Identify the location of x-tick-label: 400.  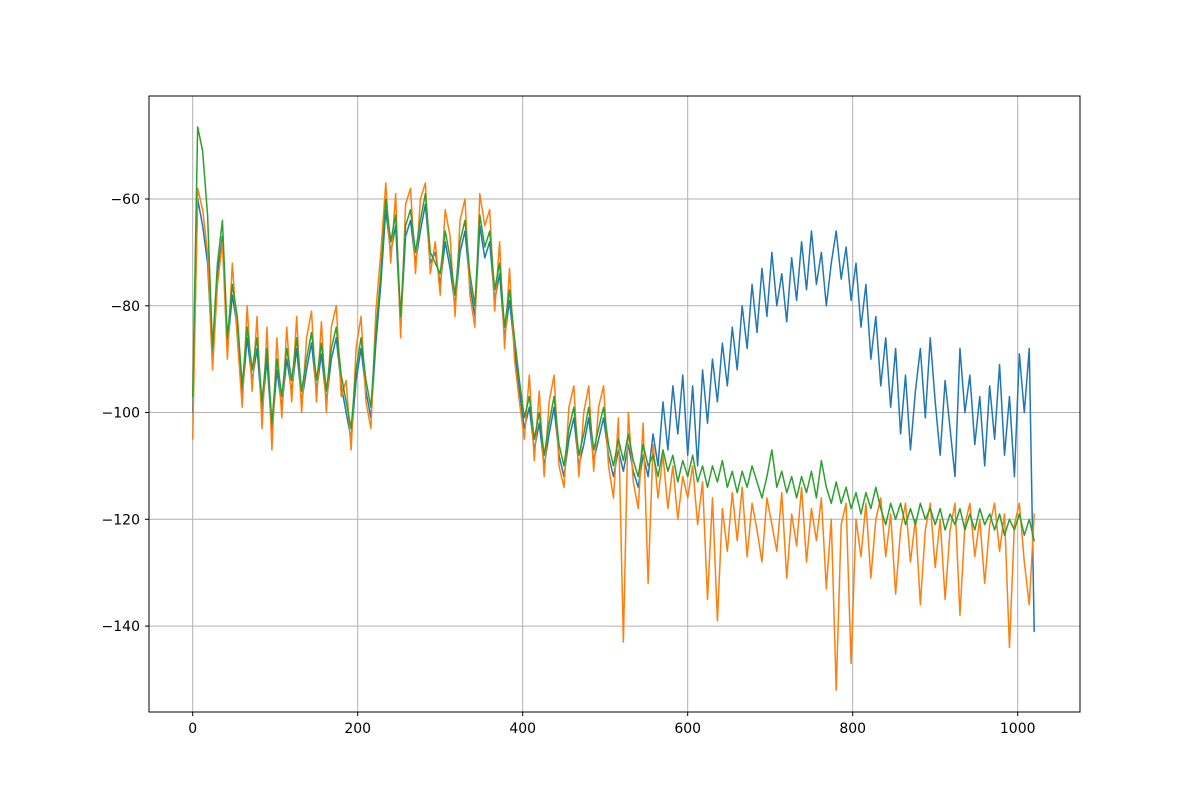
(522, 729).